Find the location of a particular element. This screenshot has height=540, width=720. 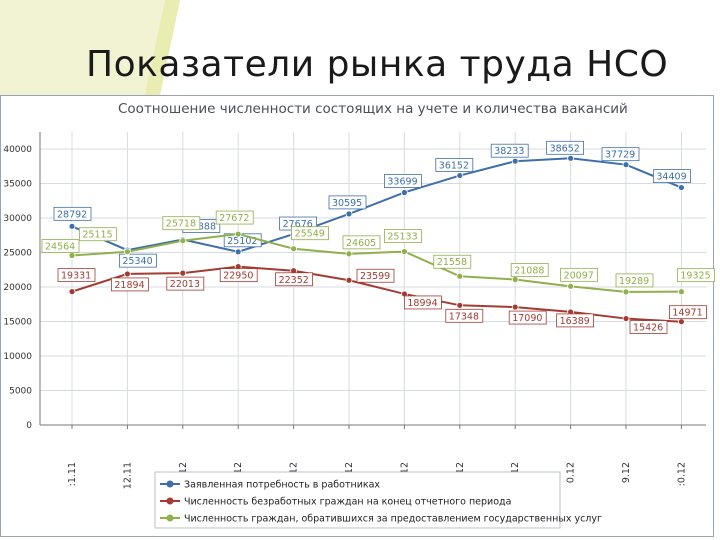

data-label: 38652 is located at coordinates (565, 148).